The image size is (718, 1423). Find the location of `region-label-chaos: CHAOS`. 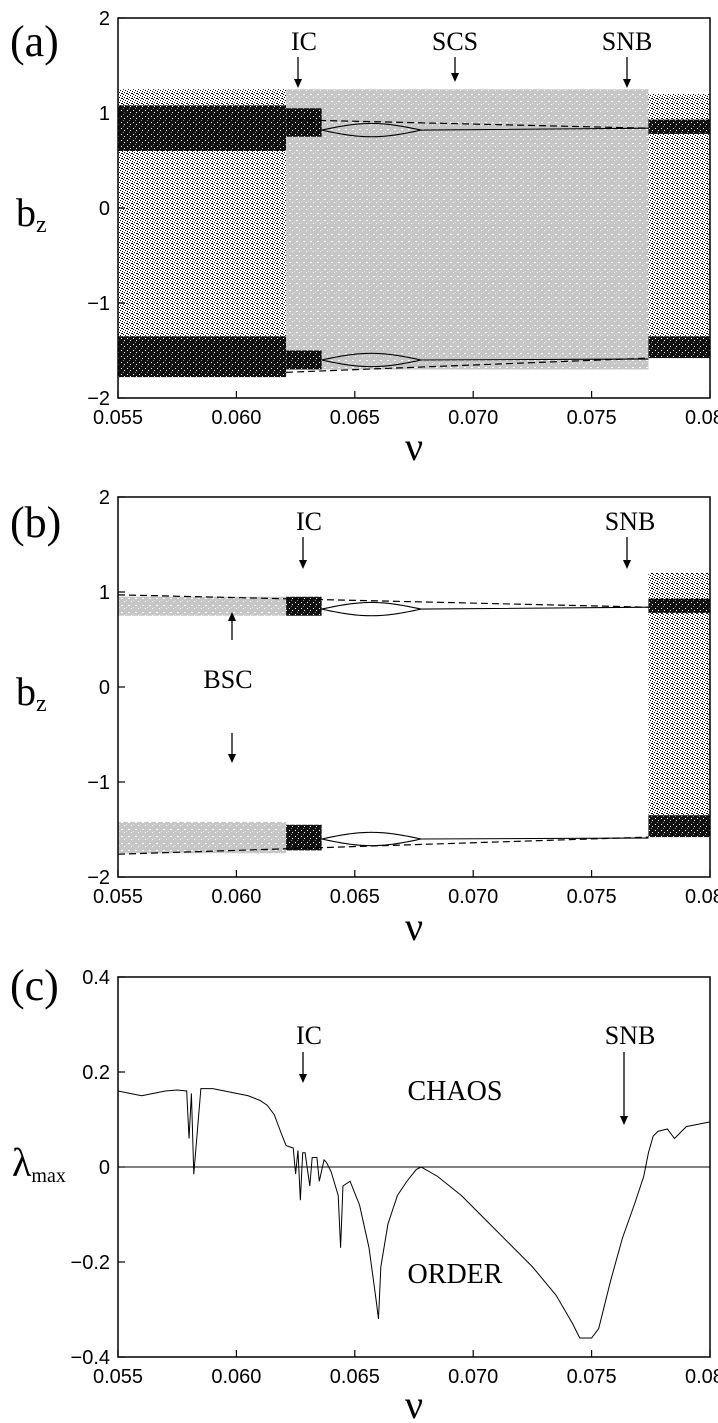

region-label-chaos: CHAOS is located at coordinates (455, 1091).